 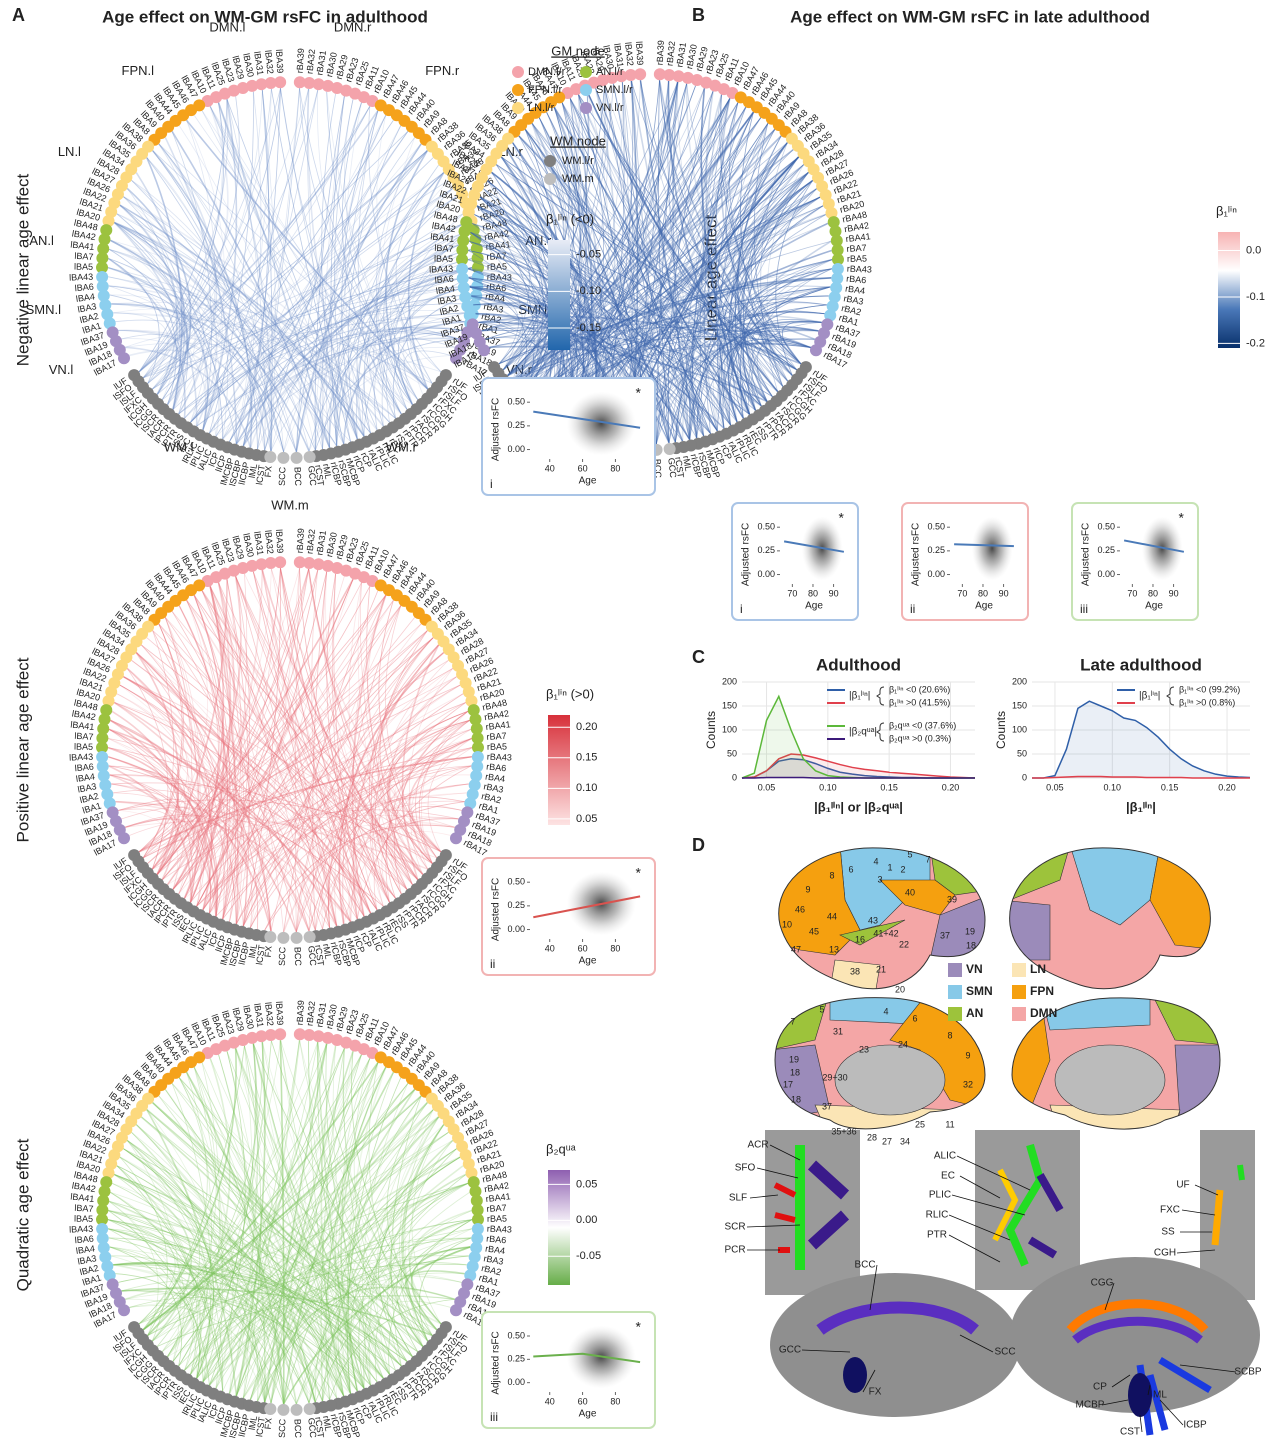 I want to click on x-tick-label: 0.10, so click(x=1113, y=787).